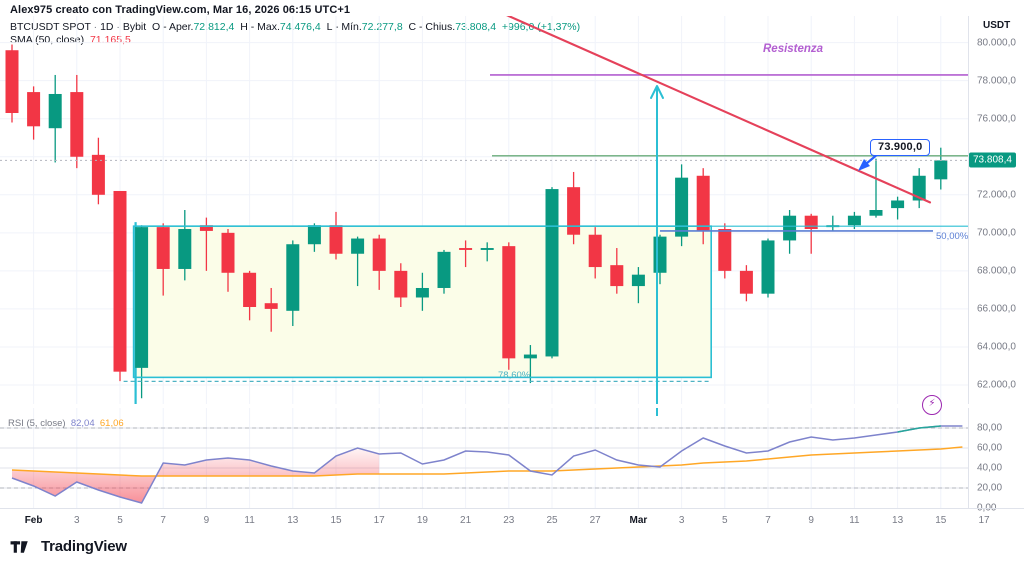 The image size is (1024, 568). I want to click on legend-symbol: BTCUSDT SPOT, so click(50, 27).